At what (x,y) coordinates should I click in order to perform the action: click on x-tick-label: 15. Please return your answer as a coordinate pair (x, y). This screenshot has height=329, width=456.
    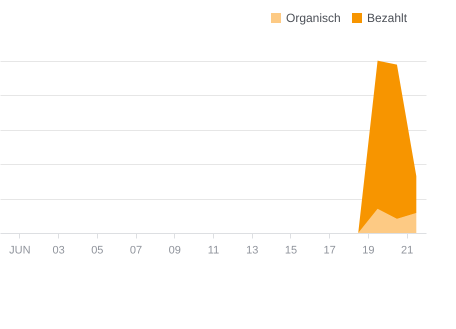
    Looking at the image, I should click on (291, 250).